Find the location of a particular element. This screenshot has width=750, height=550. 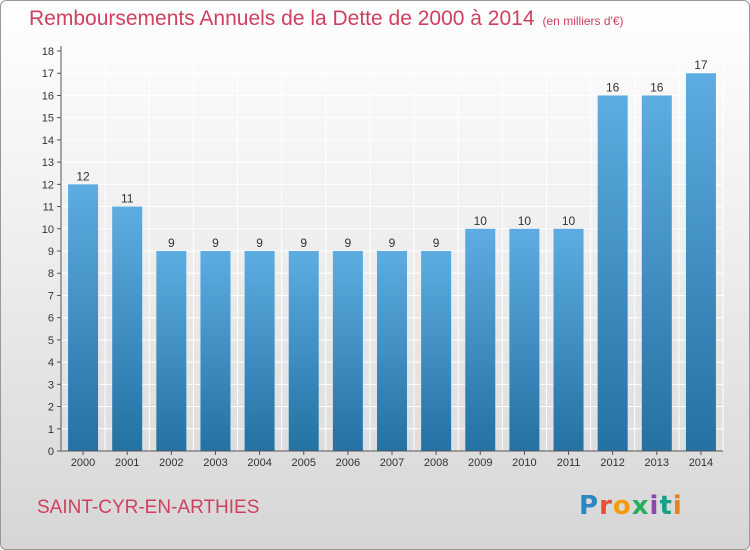

chart-unit: (en milliers d'€) is located at coordinates (583, 21).